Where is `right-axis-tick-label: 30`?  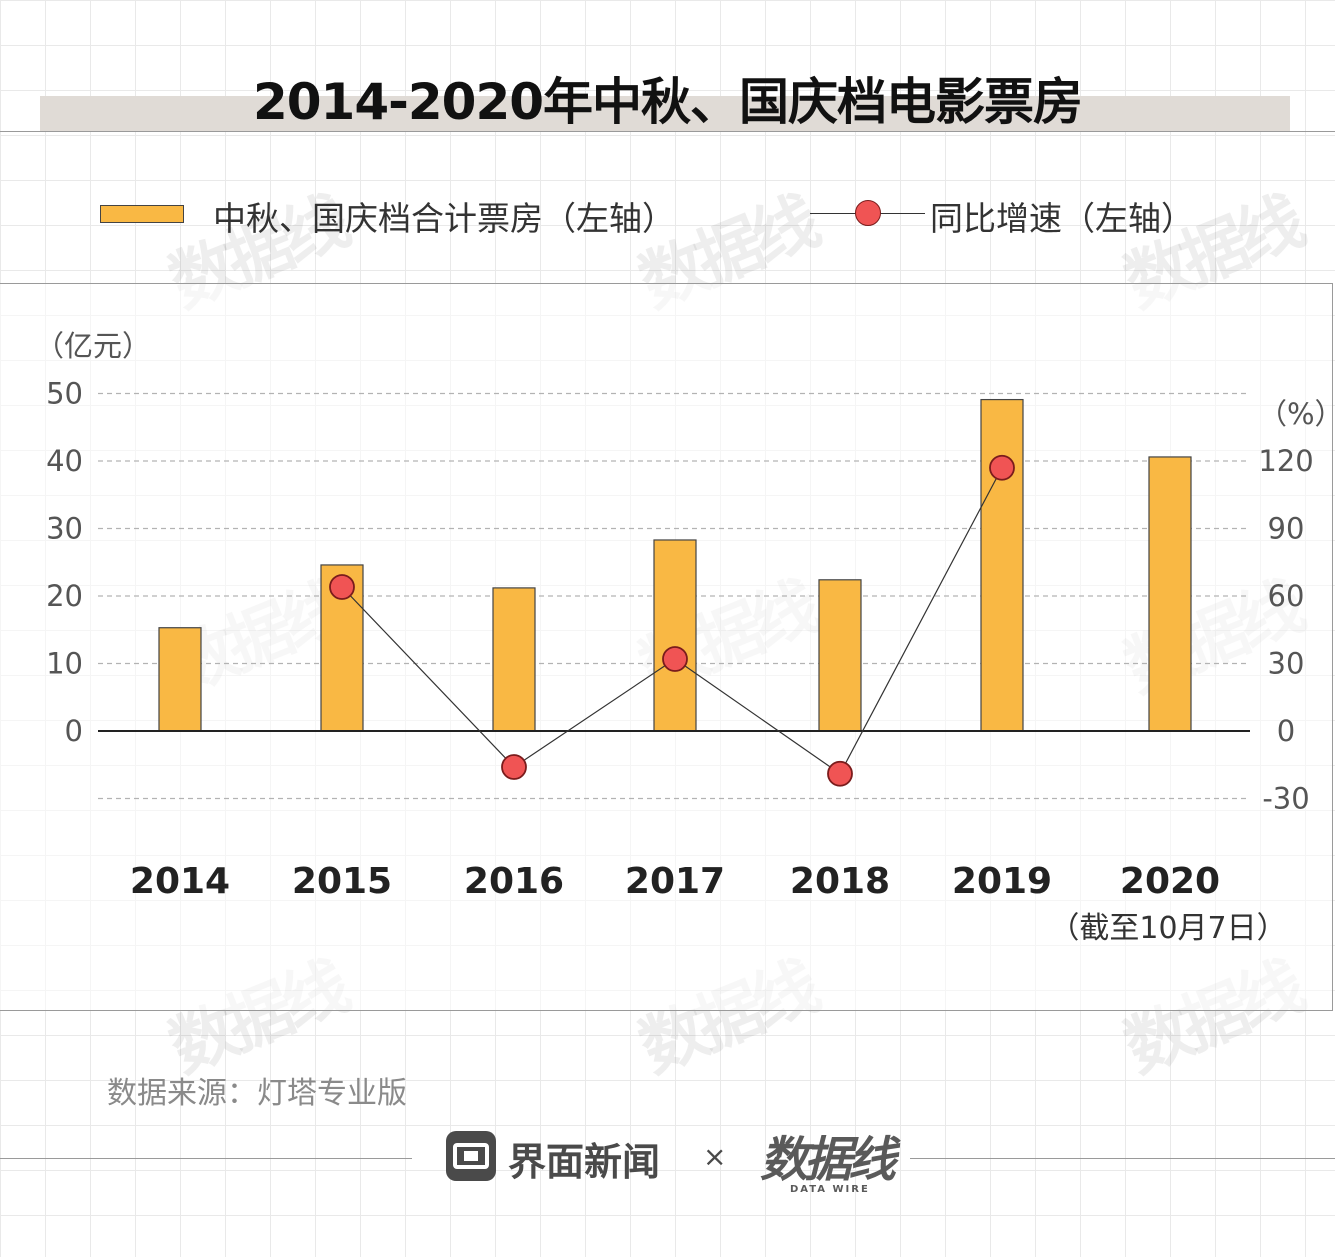 right-axis-tick-label: 30 is located at coordinates (1286, 664).